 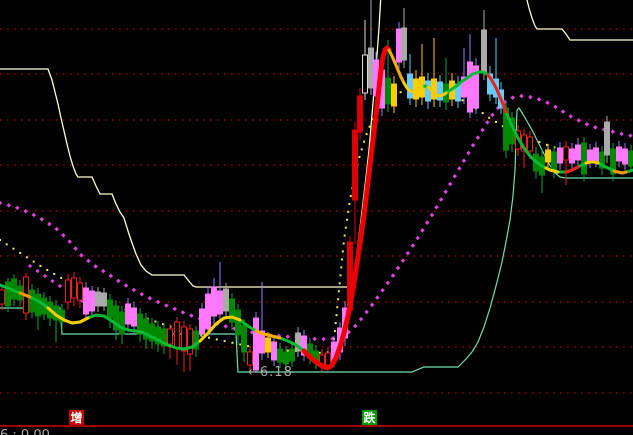 What do you see at coordinates (369, 417) in the screenshot?
I see `signal-label-fall: 跌` at bounding box center [369, 417].